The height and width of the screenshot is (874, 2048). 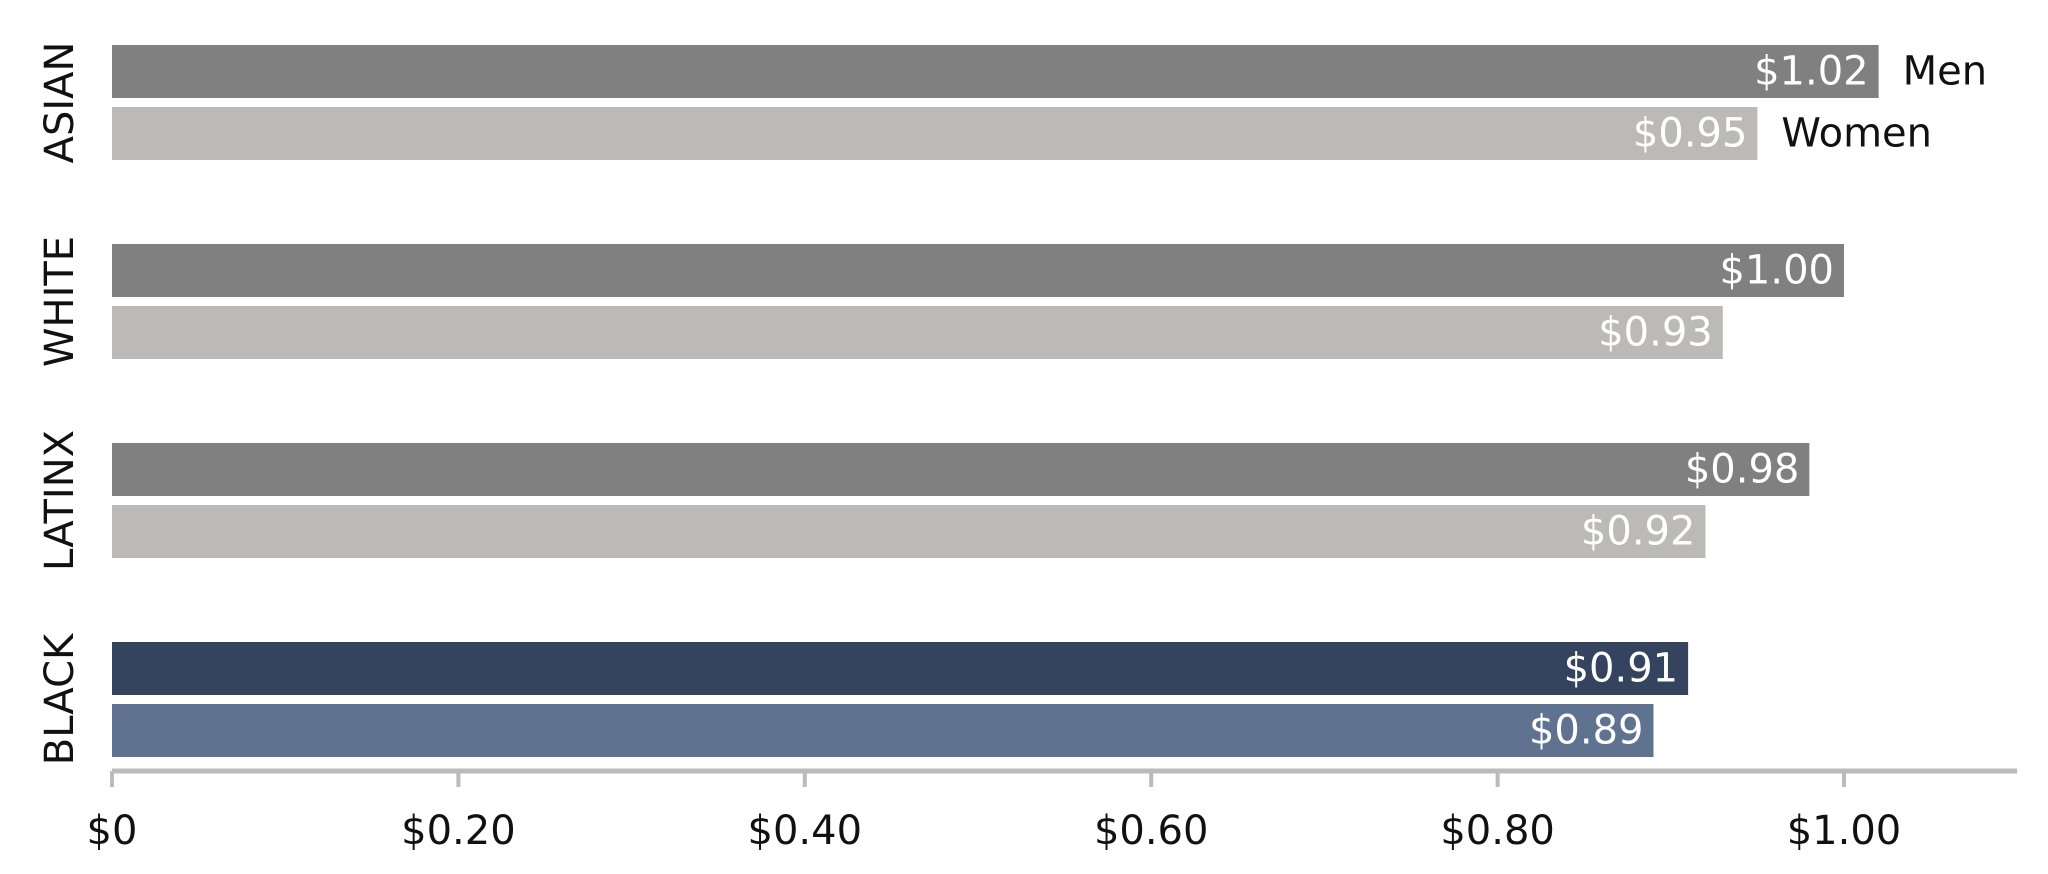 What do you see at coordinates (1811, 72) in the screenshot?
I see `value-label: $1.02` at bounding box center [1811, 72].